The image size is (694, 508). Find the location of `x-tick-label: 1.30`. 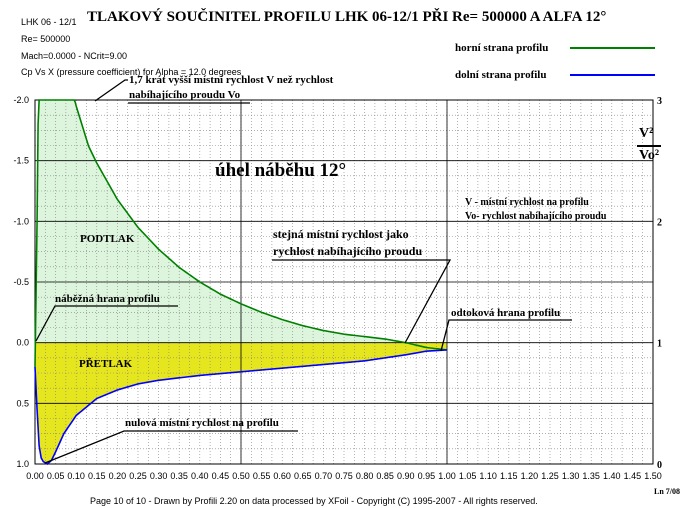

x-tick-label: 1.30 is located at coordinates (571, 476).